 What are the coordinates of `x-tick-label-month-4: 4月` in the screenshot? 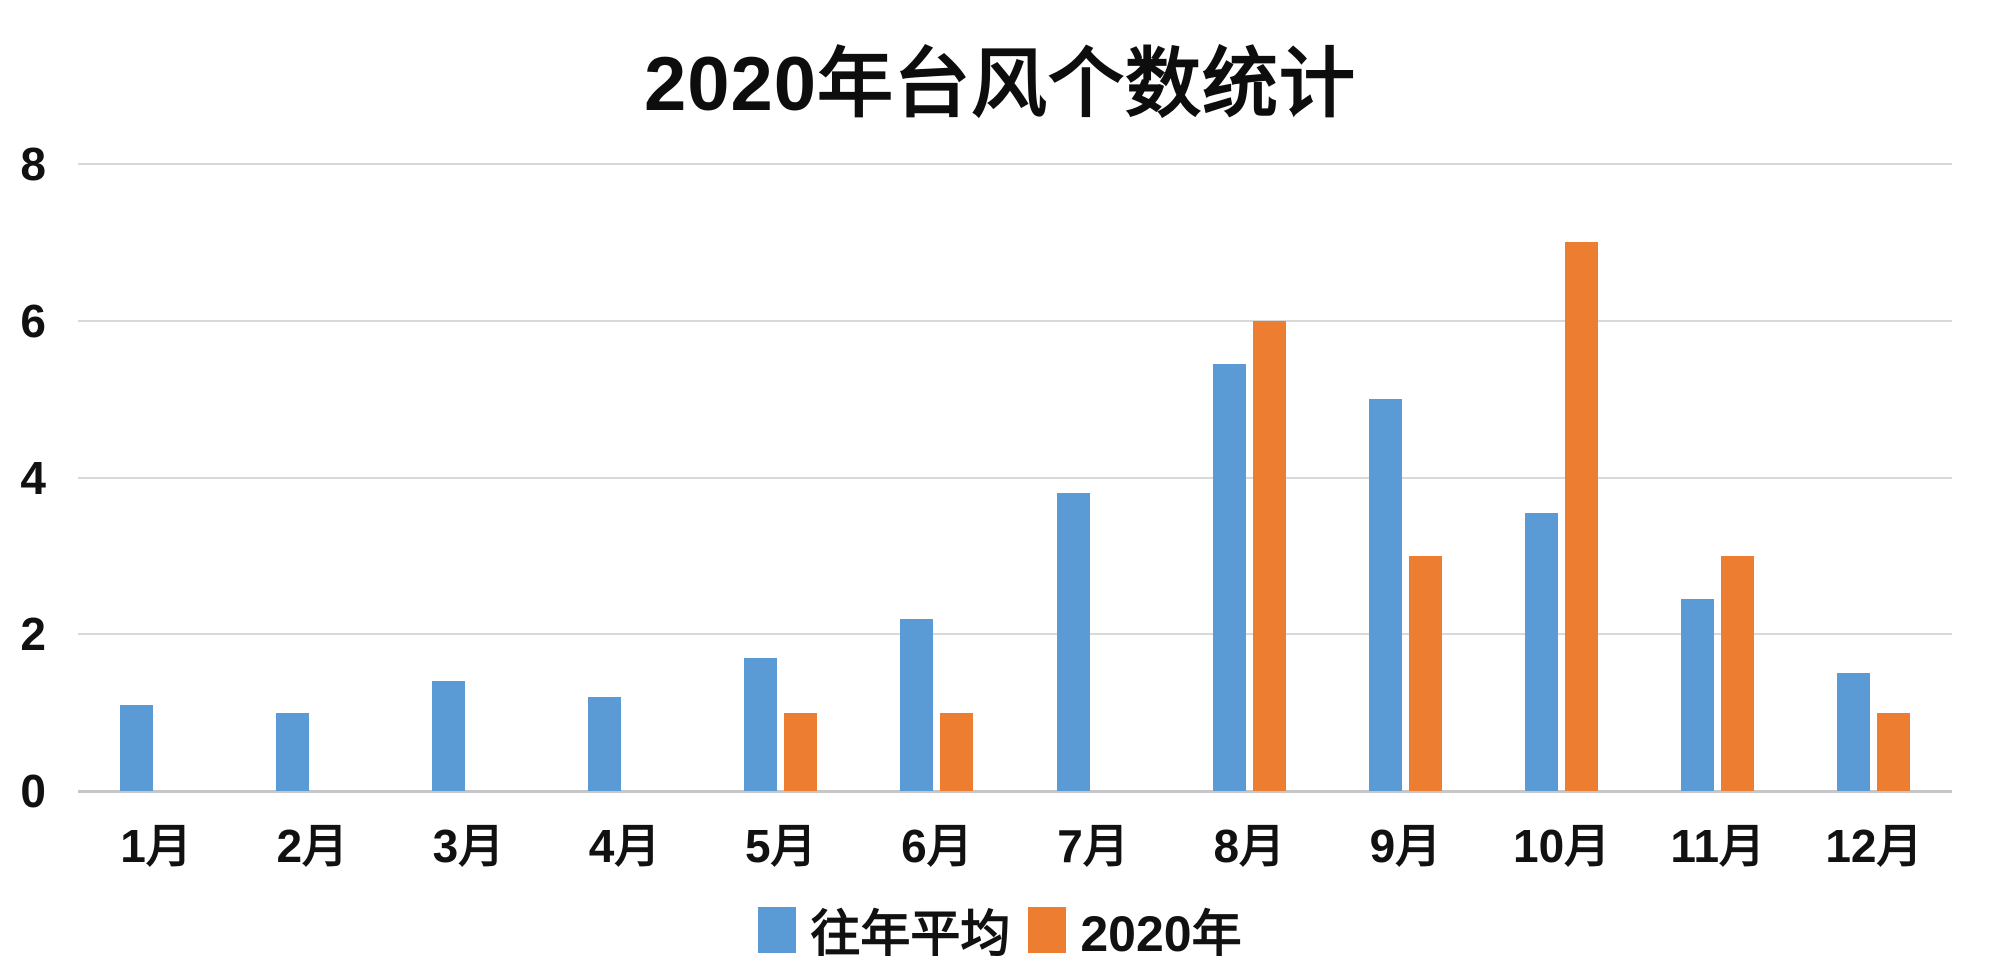 It's located at (624, 846).